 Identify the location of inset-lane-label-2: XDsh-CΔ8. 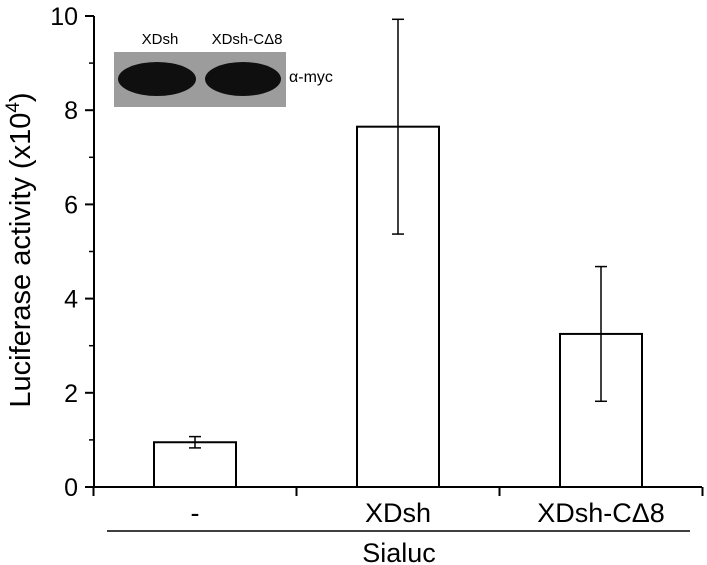
(247, 39).